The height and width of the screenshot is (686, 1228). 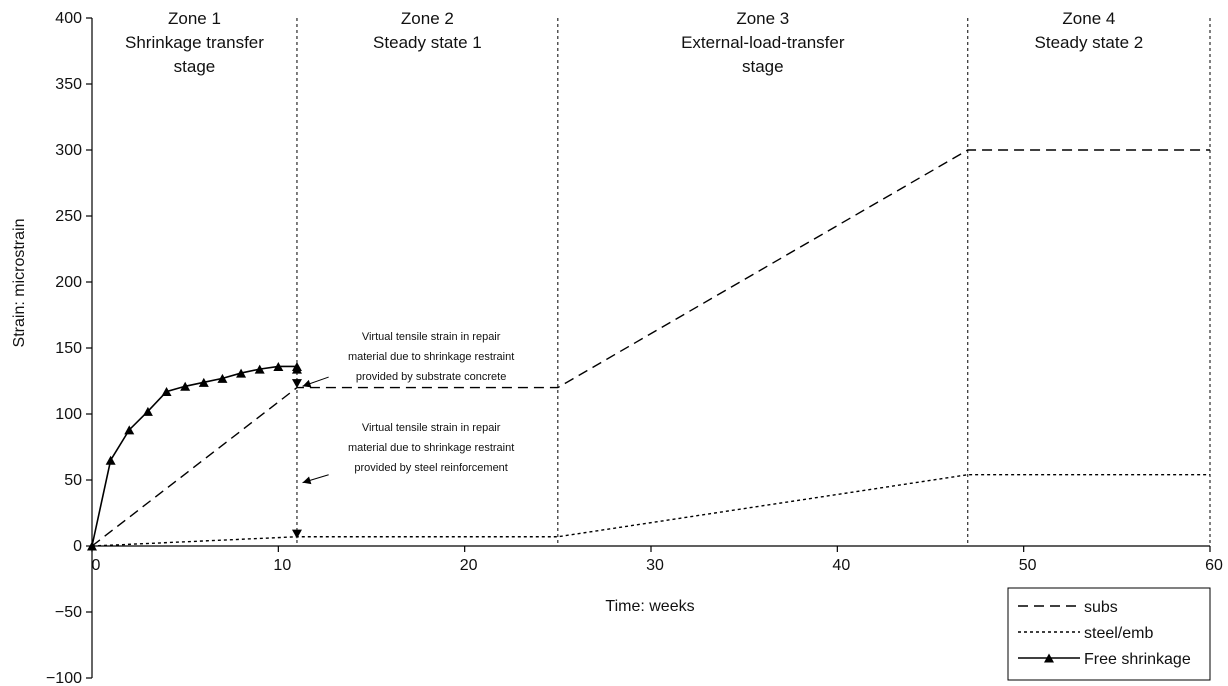 What do you see at coordinates (1089, 42) in the screenshot?
I see `zone-label-line: Steady state 2` at bounding box center [1089, 42].